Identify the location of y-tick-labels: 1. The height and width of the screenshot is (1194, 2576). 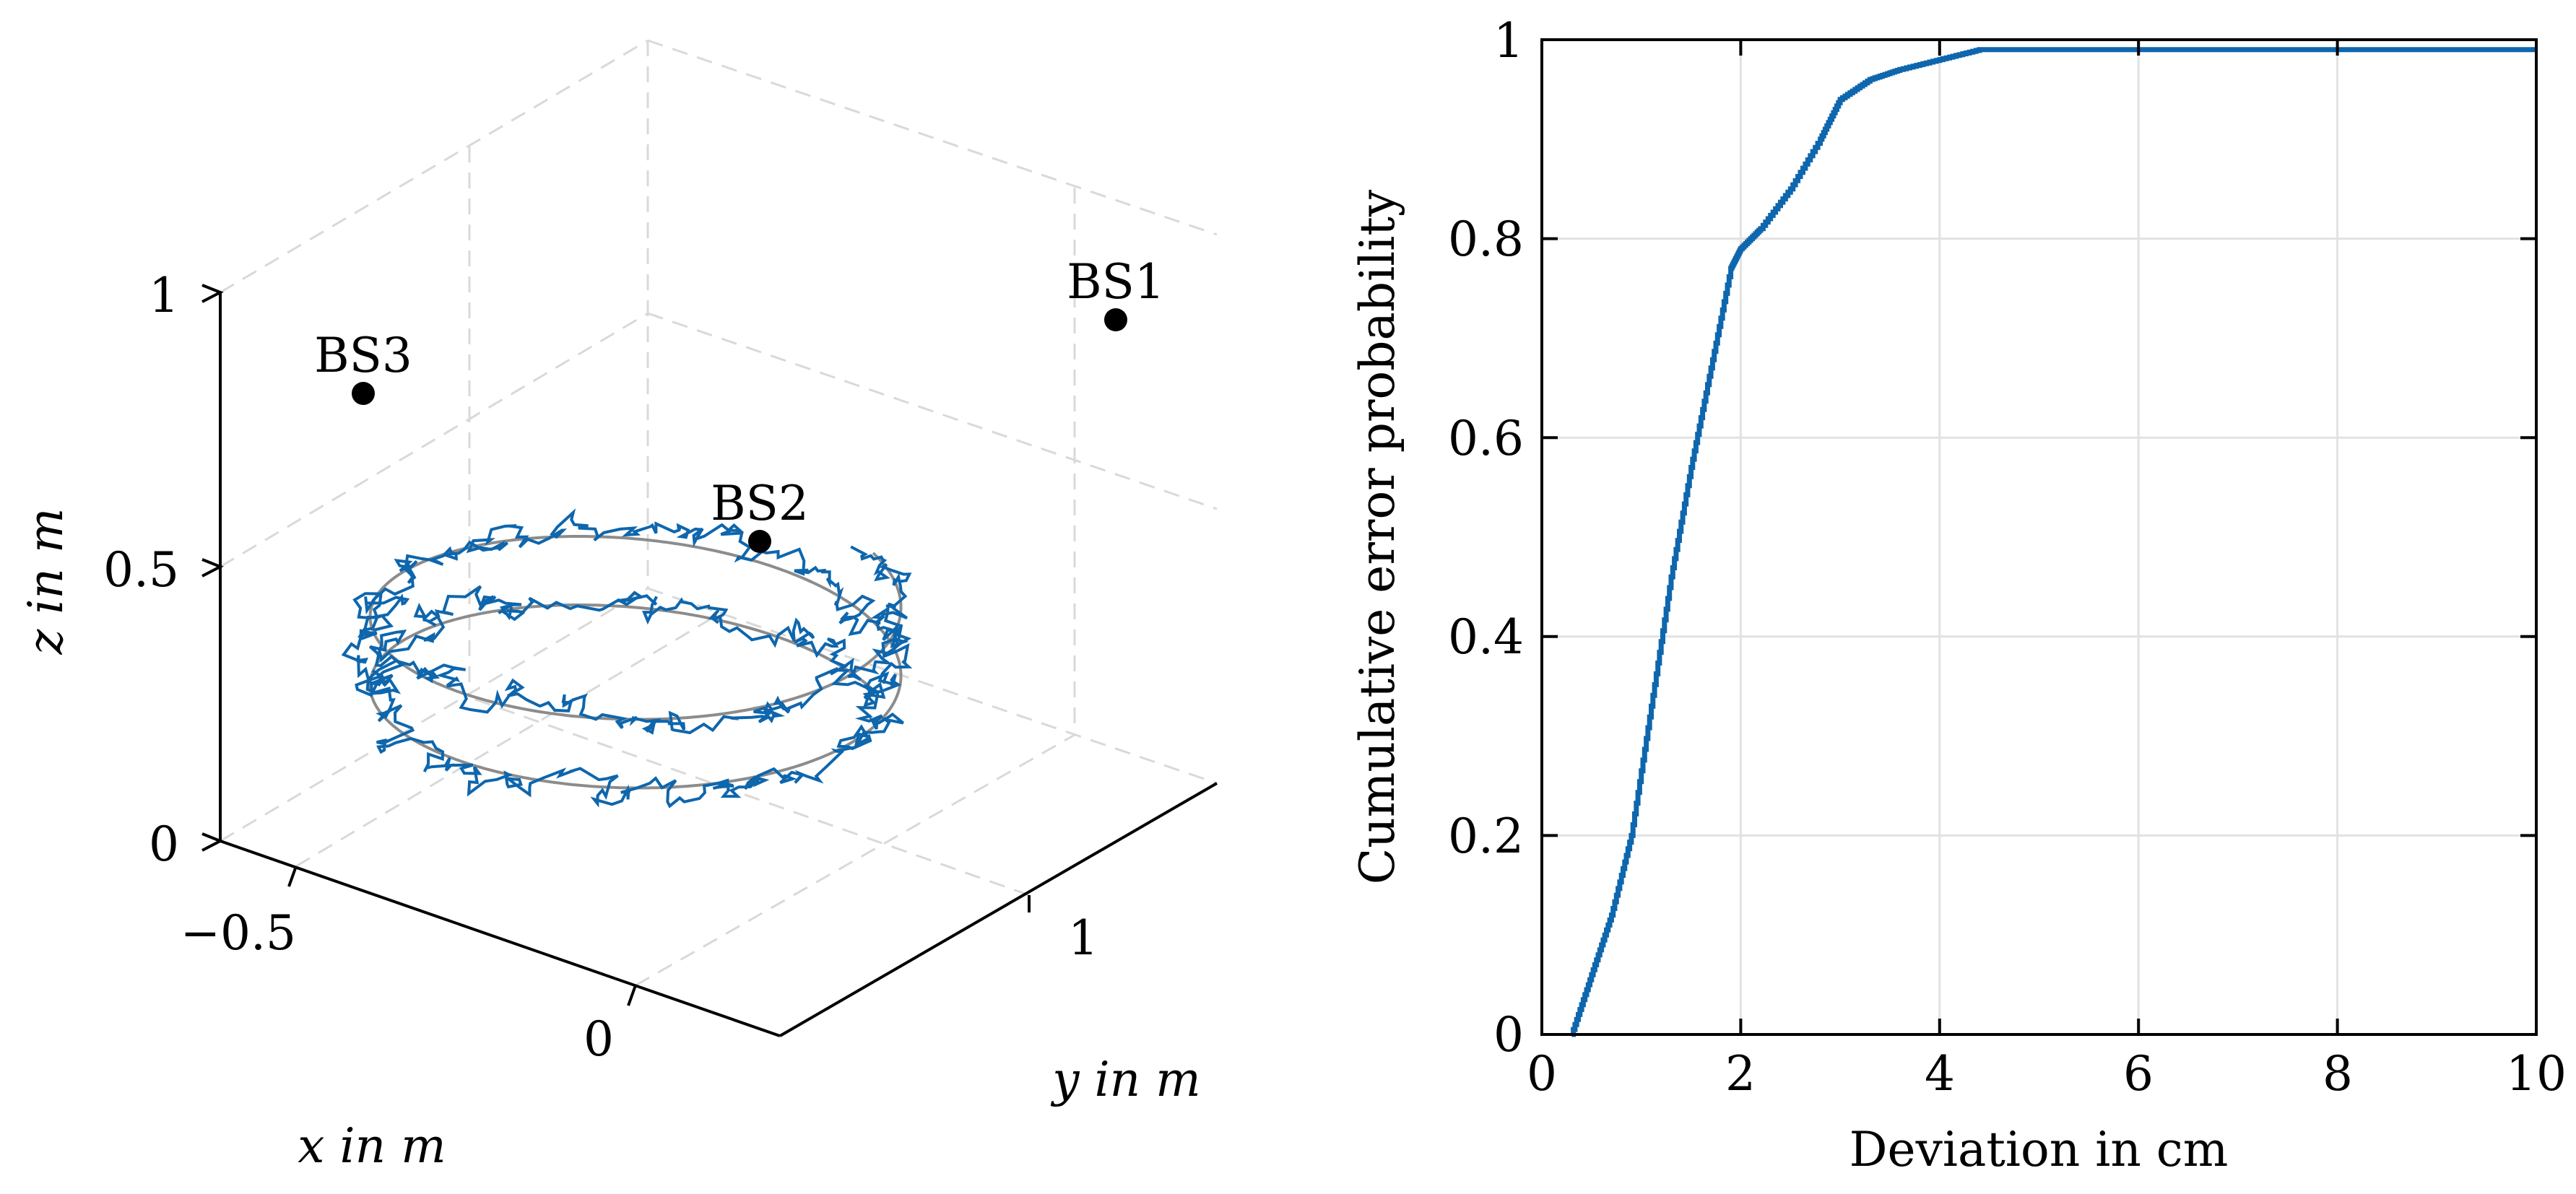
(1083, 938).